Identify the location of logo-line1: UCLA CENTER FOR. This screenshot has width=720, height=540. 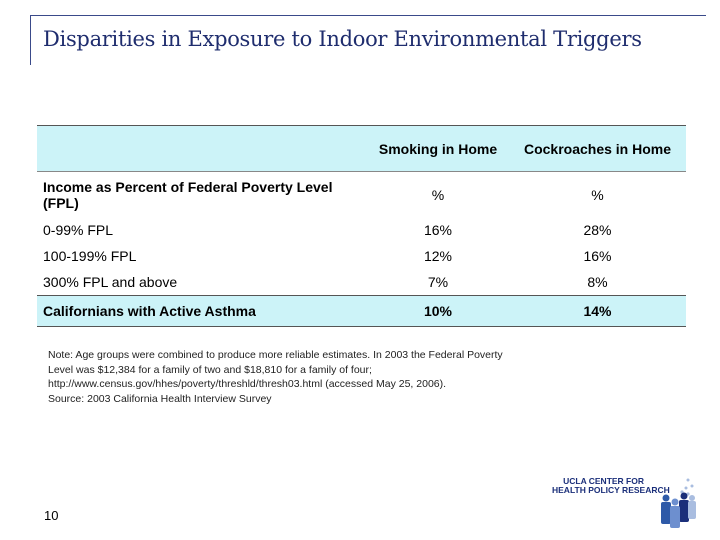
(603, 481).